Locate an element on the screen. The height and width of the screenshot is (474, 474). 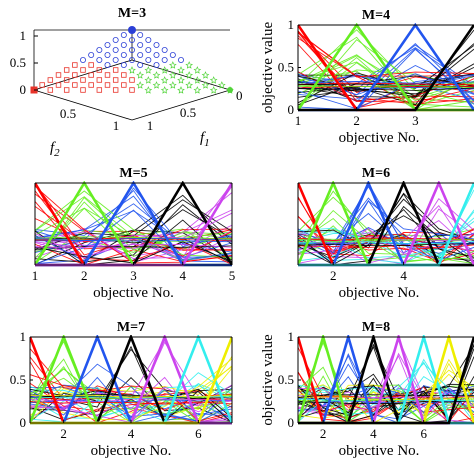
chart-title: M=8 is located at coordinates (376, 327).